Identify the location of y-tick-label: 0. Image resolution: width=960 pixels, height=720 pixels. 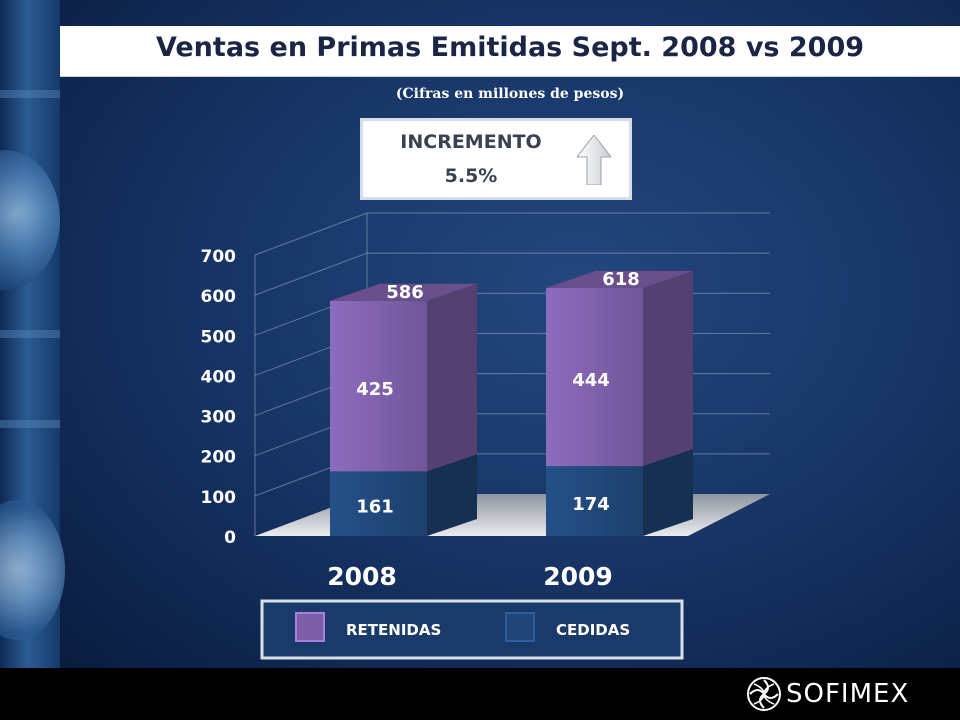
(230, 538).